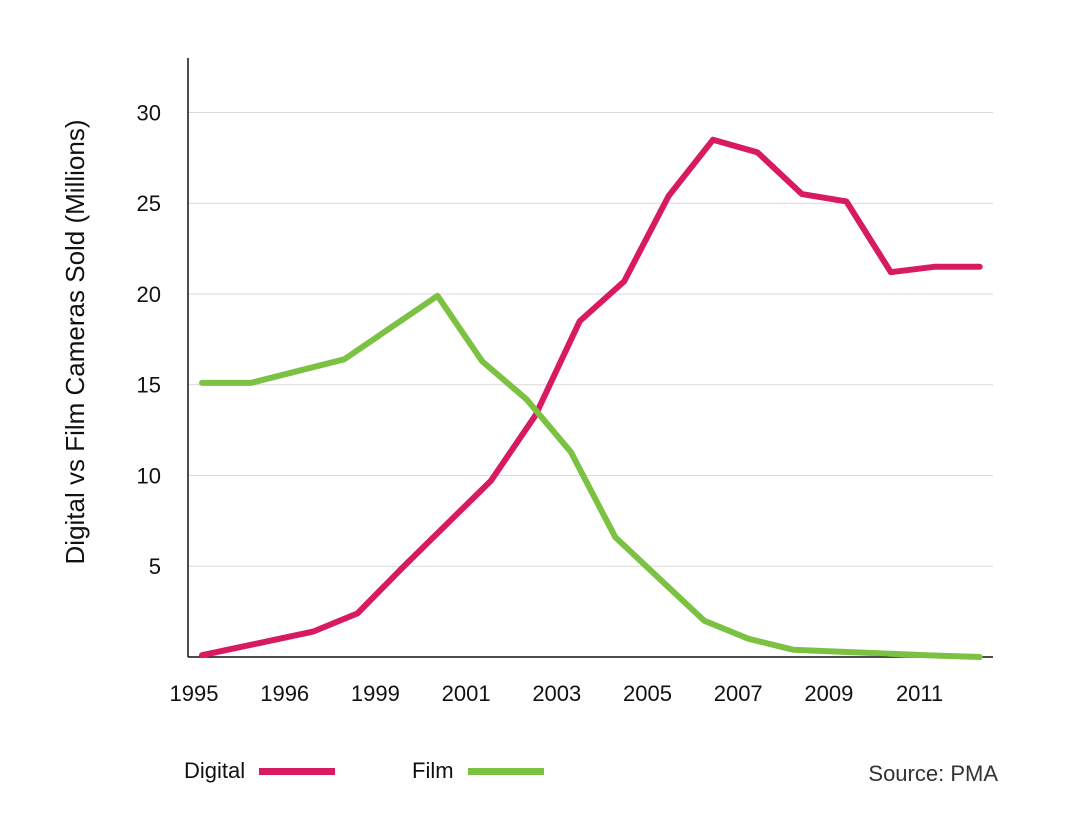 The height and width of the screenshot is (829, 1072). Describe the element at coordinates (738, 693) in the screenshot. I see `x-tick-label-2007: 2007` at that location.